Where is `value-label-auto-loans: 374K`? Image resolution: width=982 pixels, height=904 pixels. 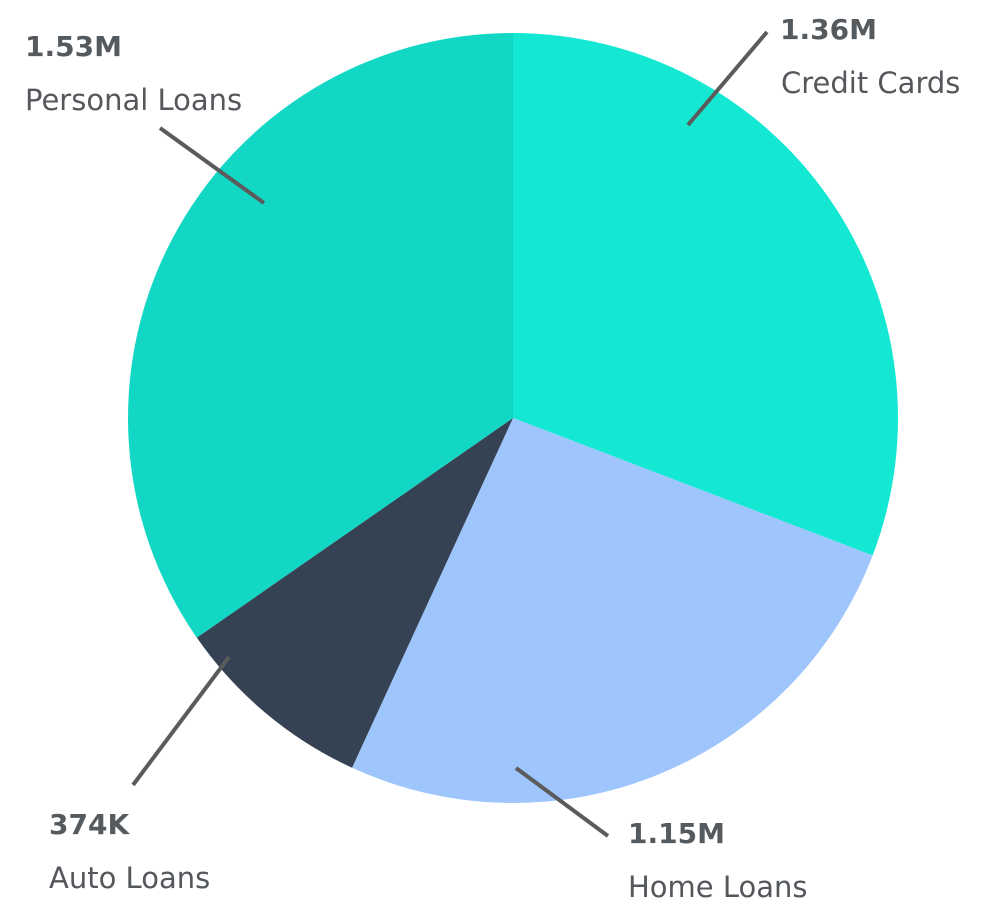 value-label-auto-loans: 374K is located at coordinates (89, 824).